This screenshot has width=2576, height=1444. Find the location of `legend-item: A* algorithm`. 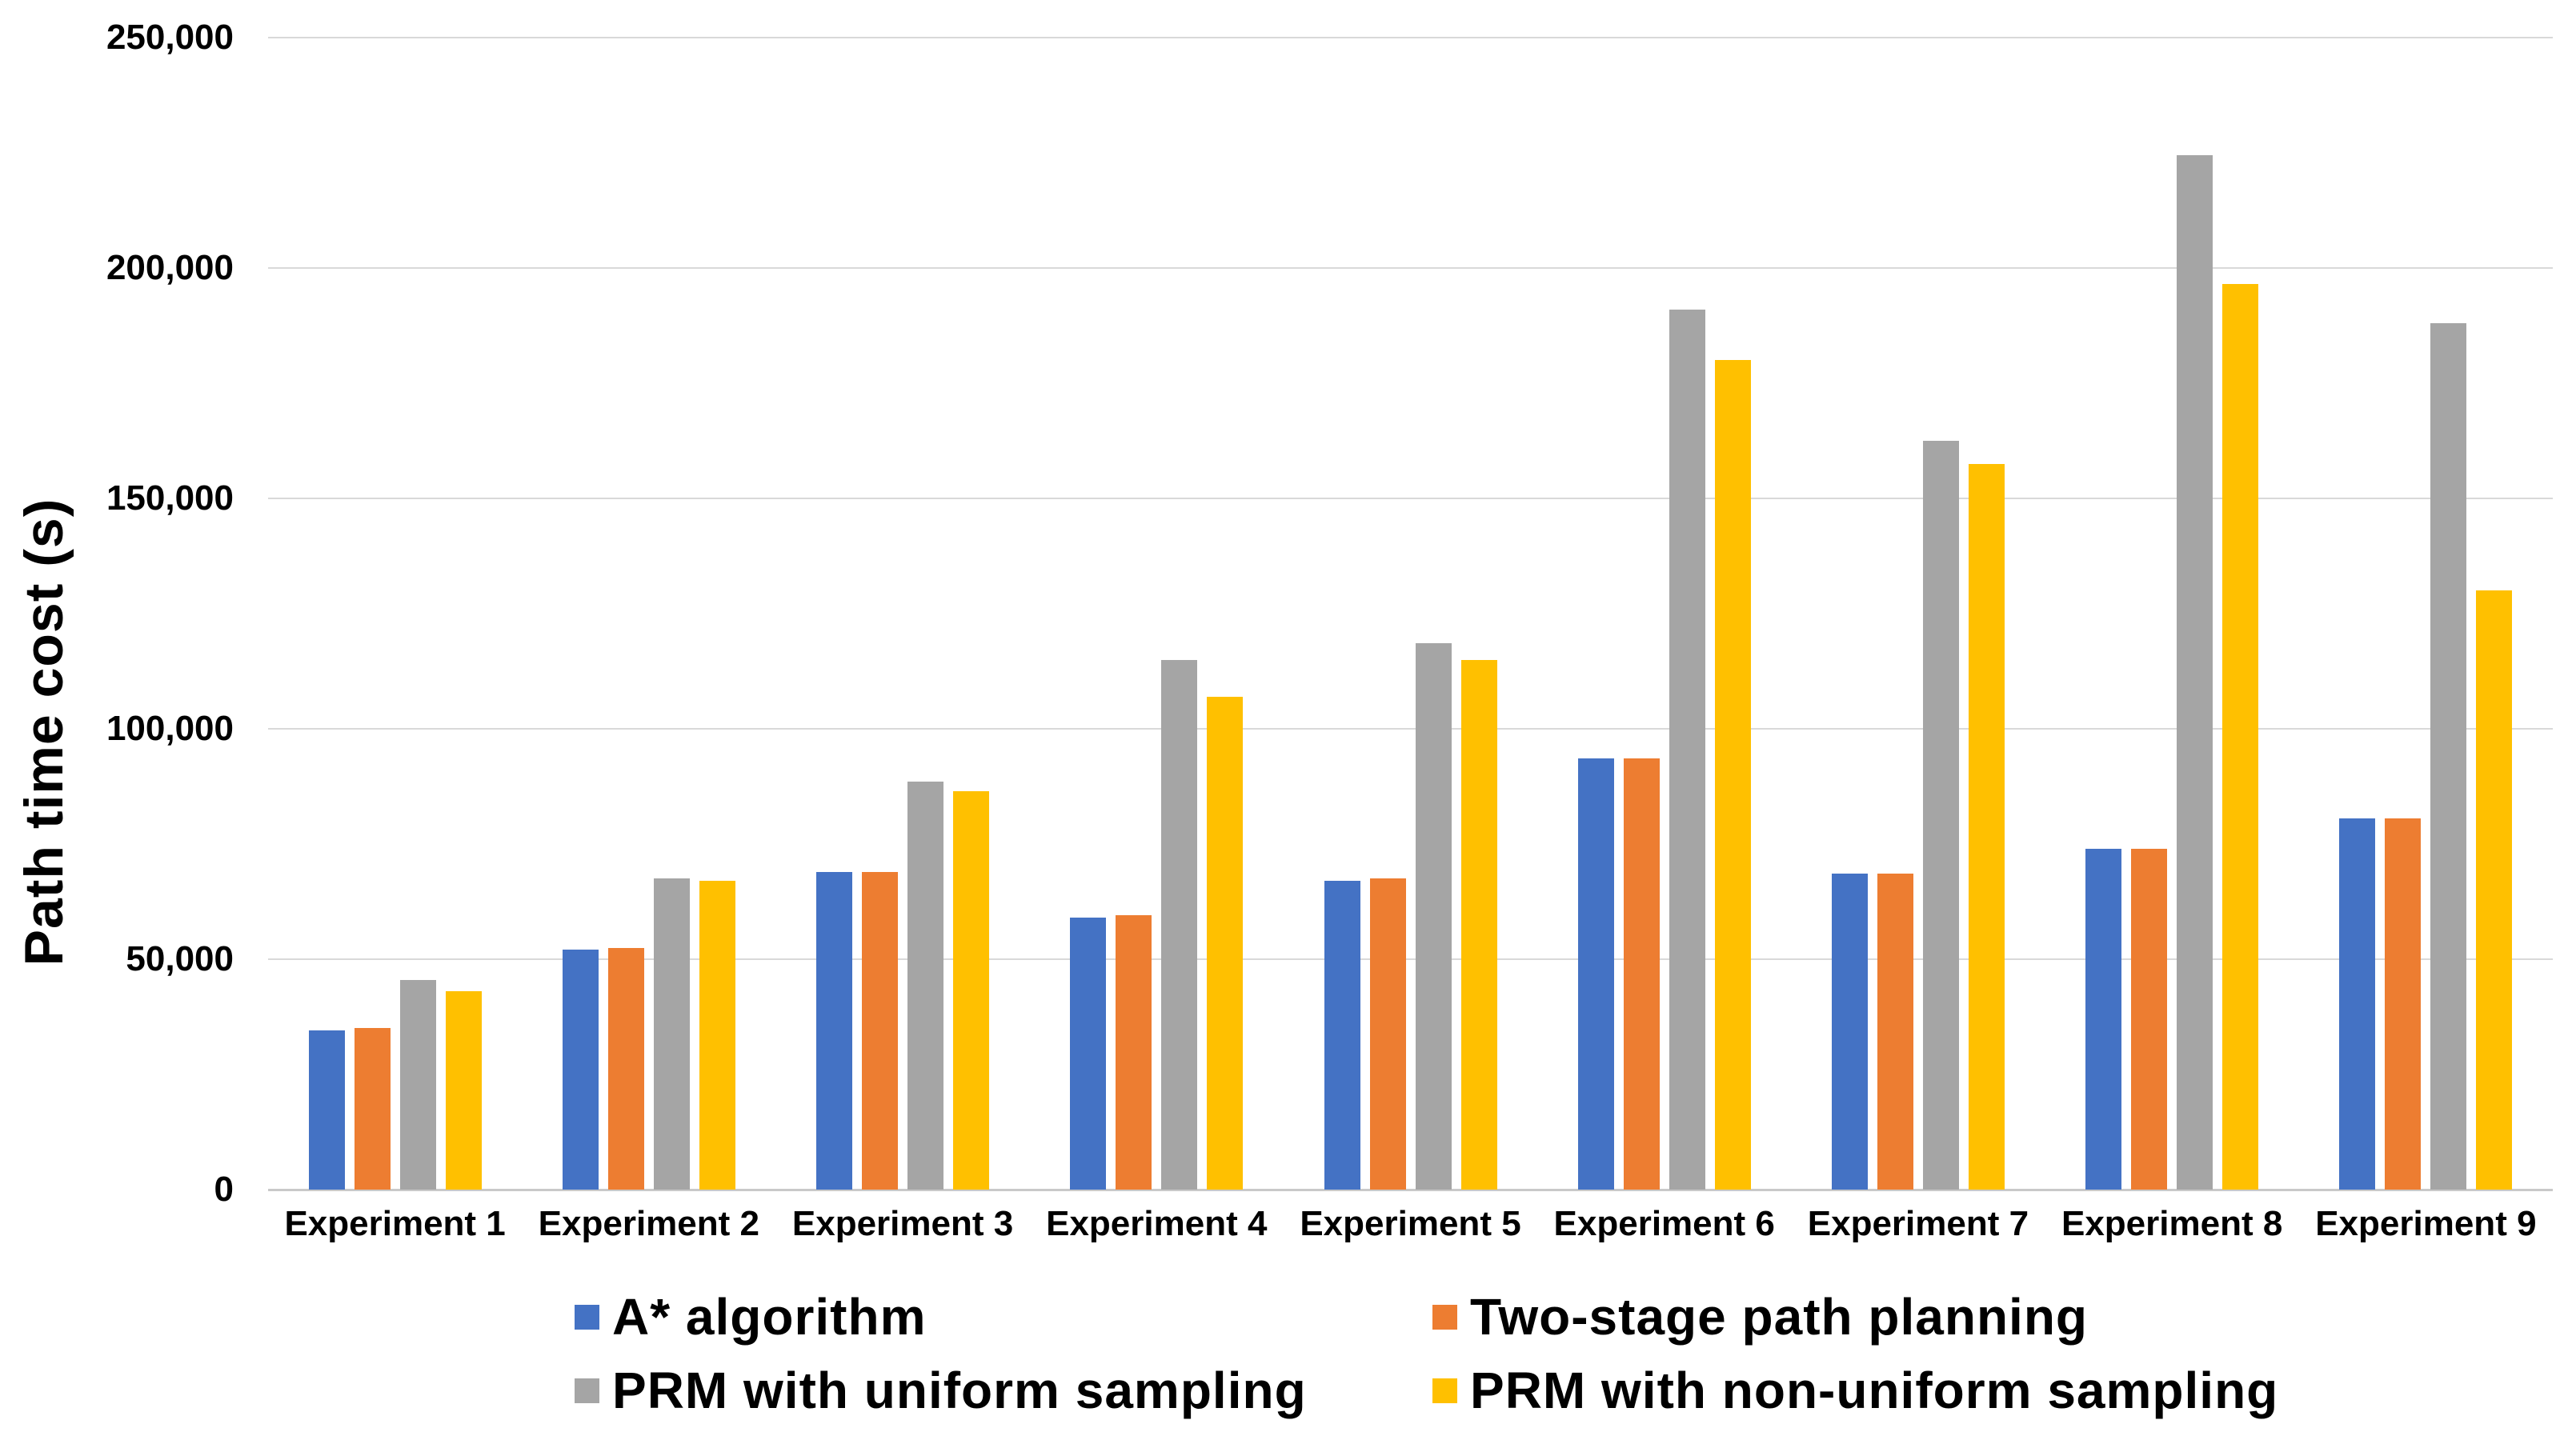

legend-item: A* algorithm is located at coordinates (750, 1317).